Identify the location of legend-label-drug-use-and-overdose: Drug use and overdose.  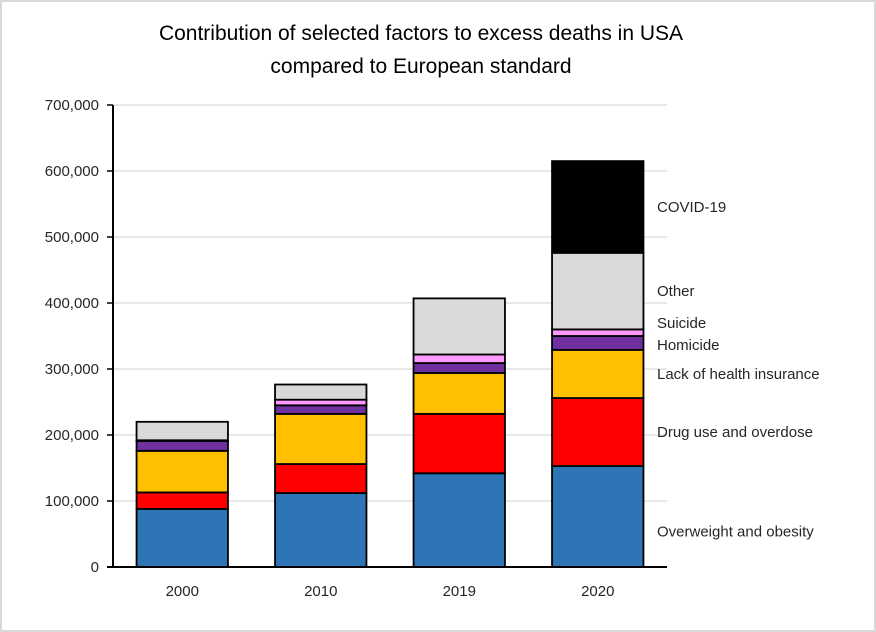
(735, 432).